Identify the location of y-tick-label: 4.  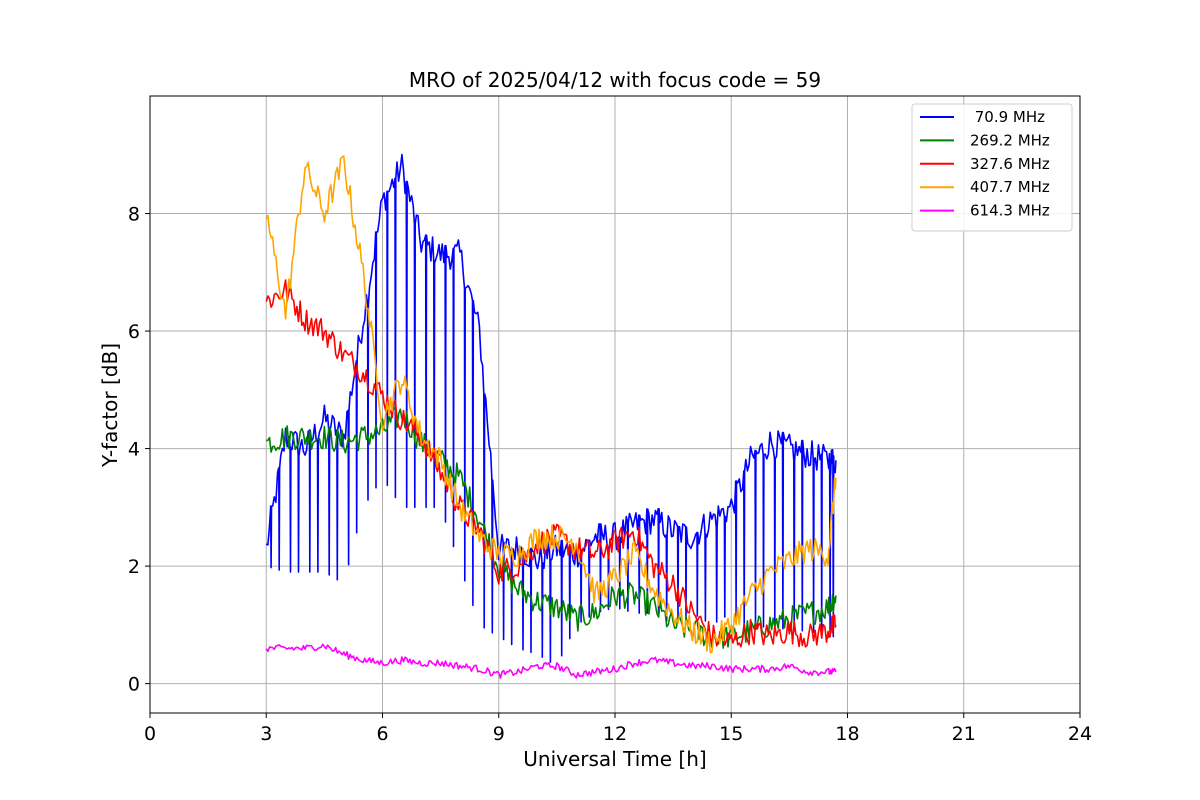
(134, 450).